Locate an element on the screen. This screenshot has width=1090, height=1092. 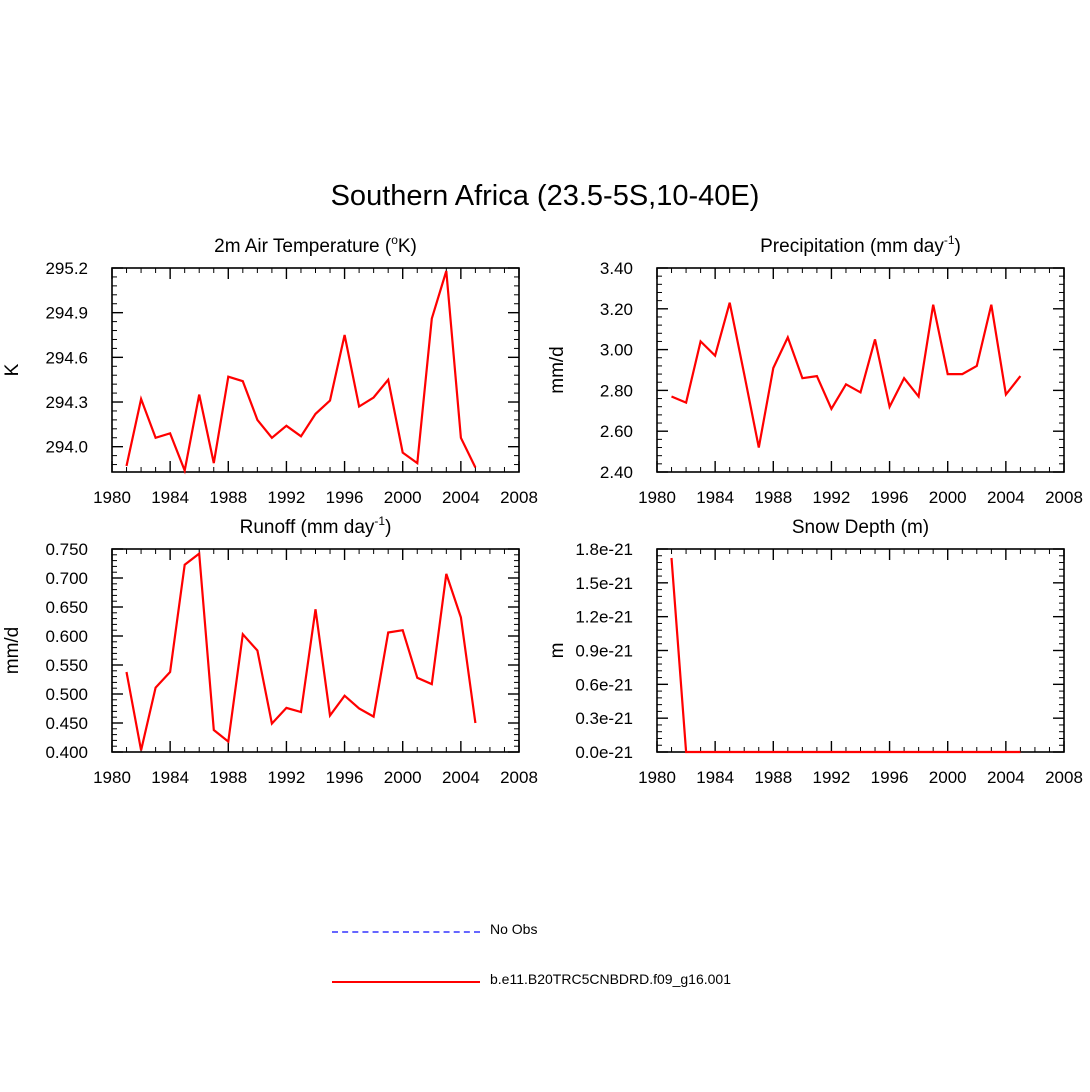
y-tick-label: 0.9e-21 is located at coordinates (604, 651).